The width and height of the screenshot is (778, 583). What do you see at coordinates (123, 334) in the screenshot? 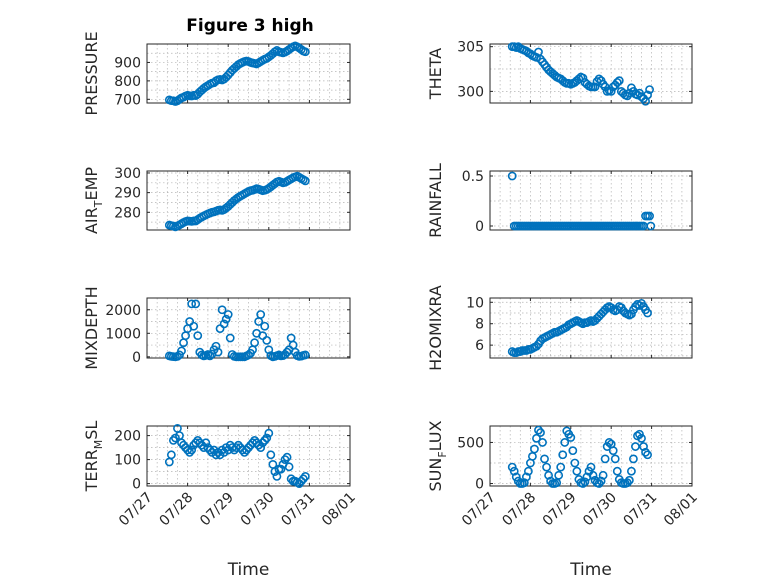
I see `y-tick-label: 1000` at bounding box center [123, 334].